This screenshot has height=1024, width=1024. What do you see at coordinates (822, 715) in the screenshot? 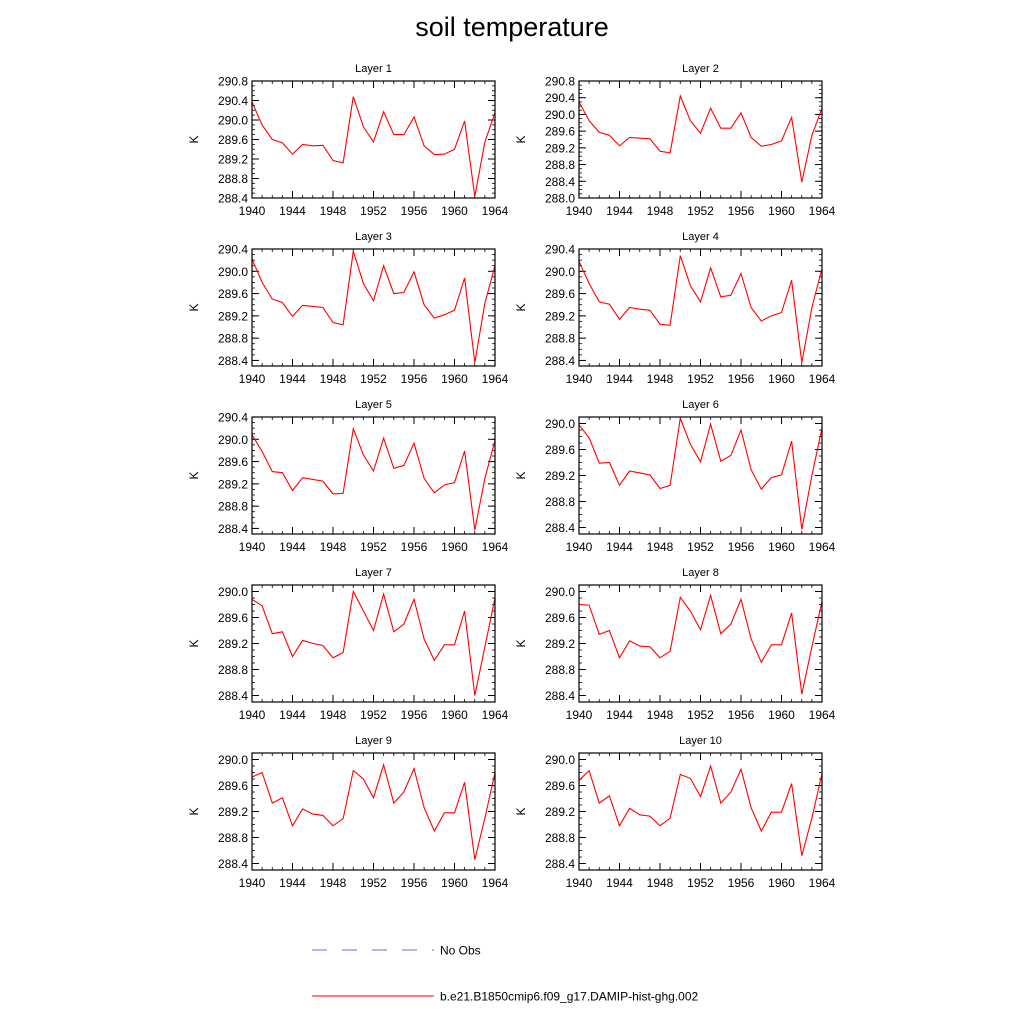
I see `panel-8-x-tick-label: 1964` at bounding box center [822, 715].